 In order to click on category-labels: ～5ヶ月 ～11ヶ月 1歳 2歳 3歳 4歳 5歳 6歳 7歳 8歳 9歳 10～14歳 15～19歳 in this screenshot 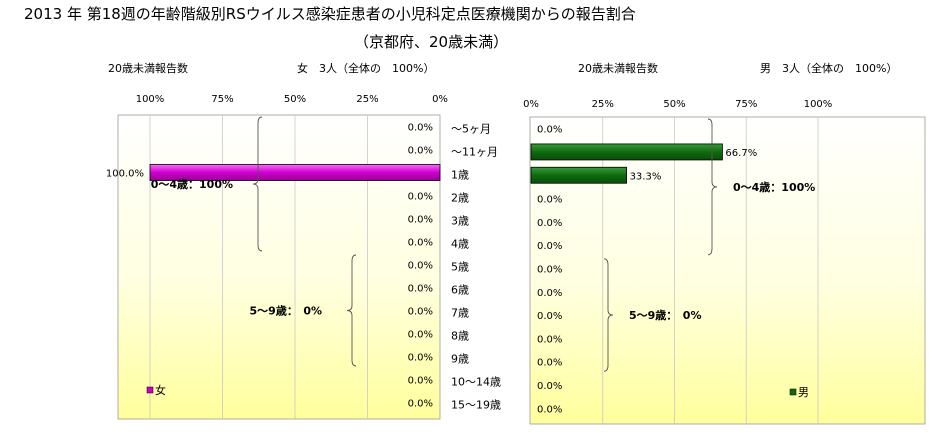, I will do `click(476, 267)`.